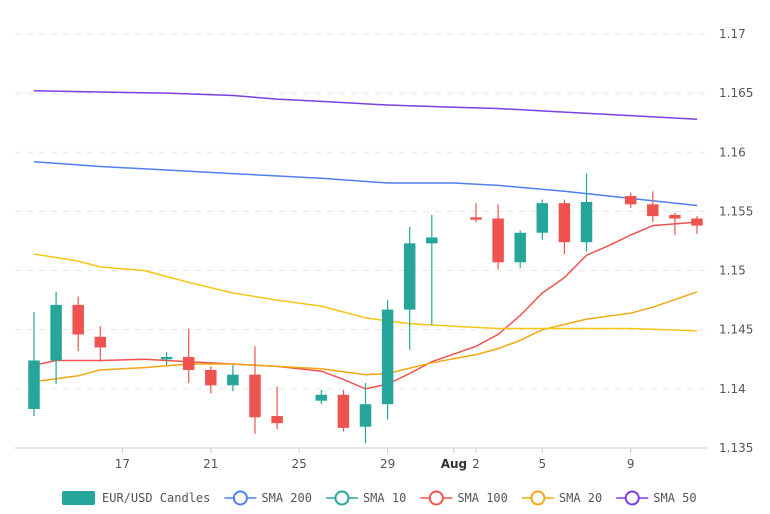 The width and height of the screenshot is (770, 514). Describe the element at coordinates (736, 448) in the screenshot. I see `y-tick-label: 1.135` at that location.